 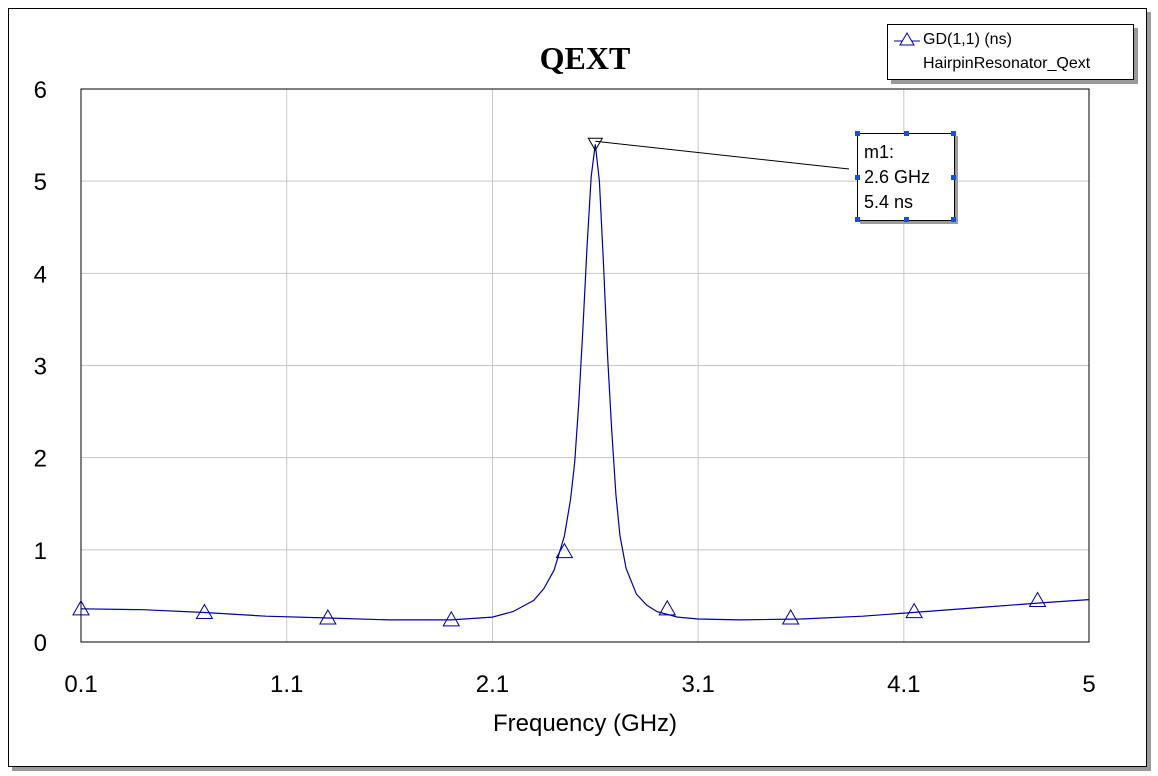 I want to click on resize-handle-bm, so click(x=906, y=219).